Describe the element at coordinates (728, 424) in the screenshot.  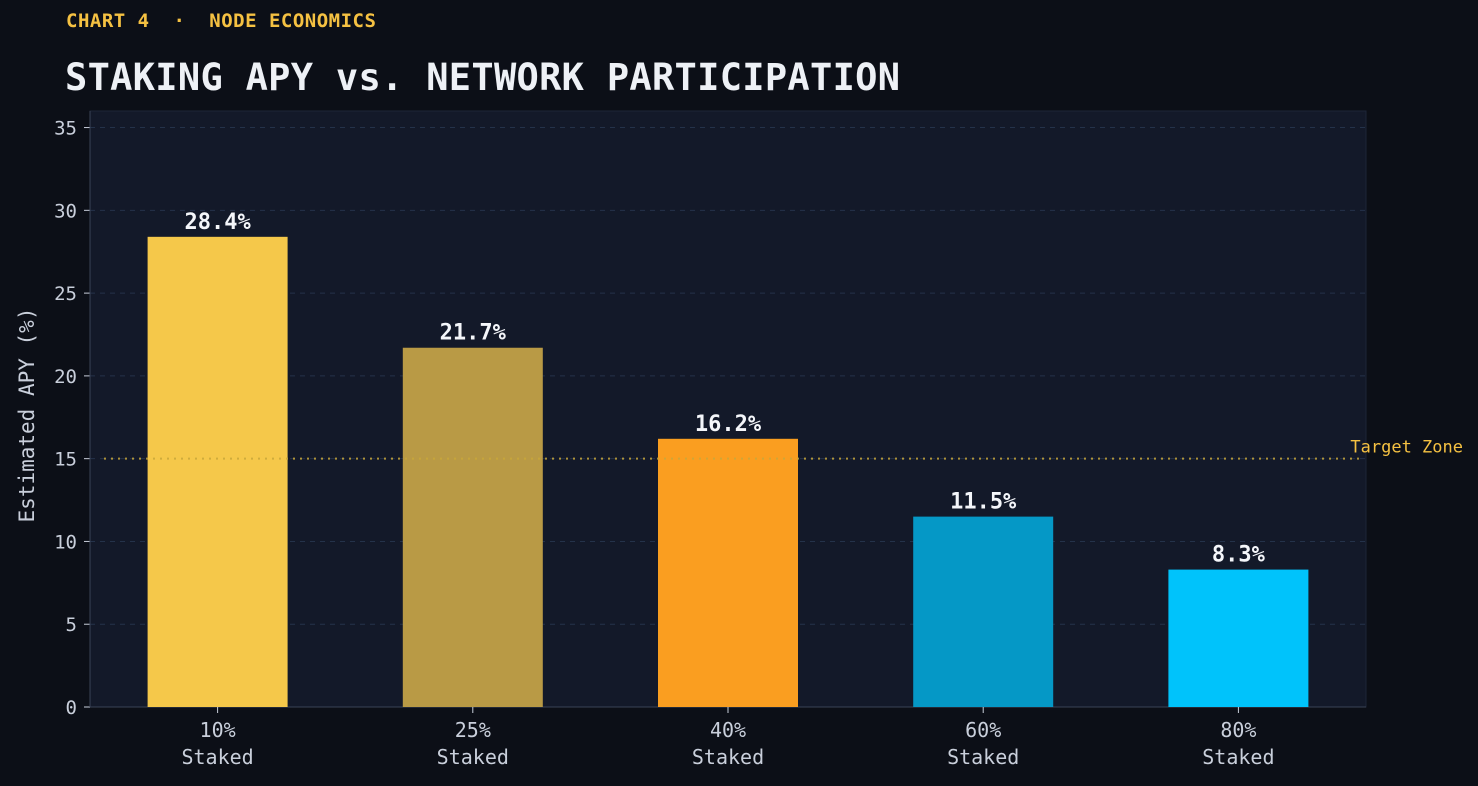
I see `data-label: 16.2%` at that location.